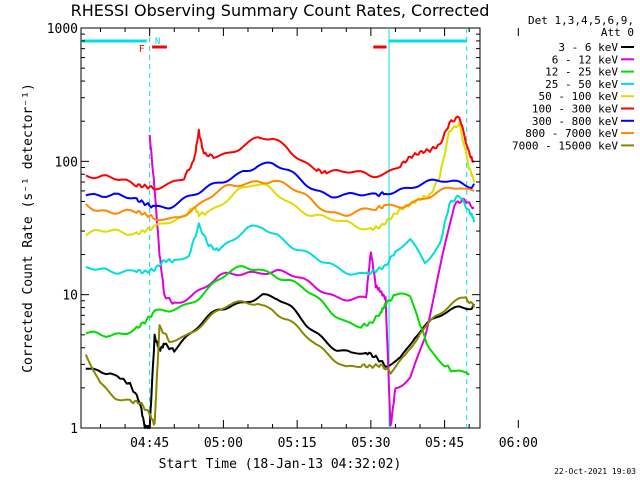 The image size is (640, 480). Describe the element at coordinates (297, 443) in the screenshot. I see `x-tick-label: 05:15` at that location.